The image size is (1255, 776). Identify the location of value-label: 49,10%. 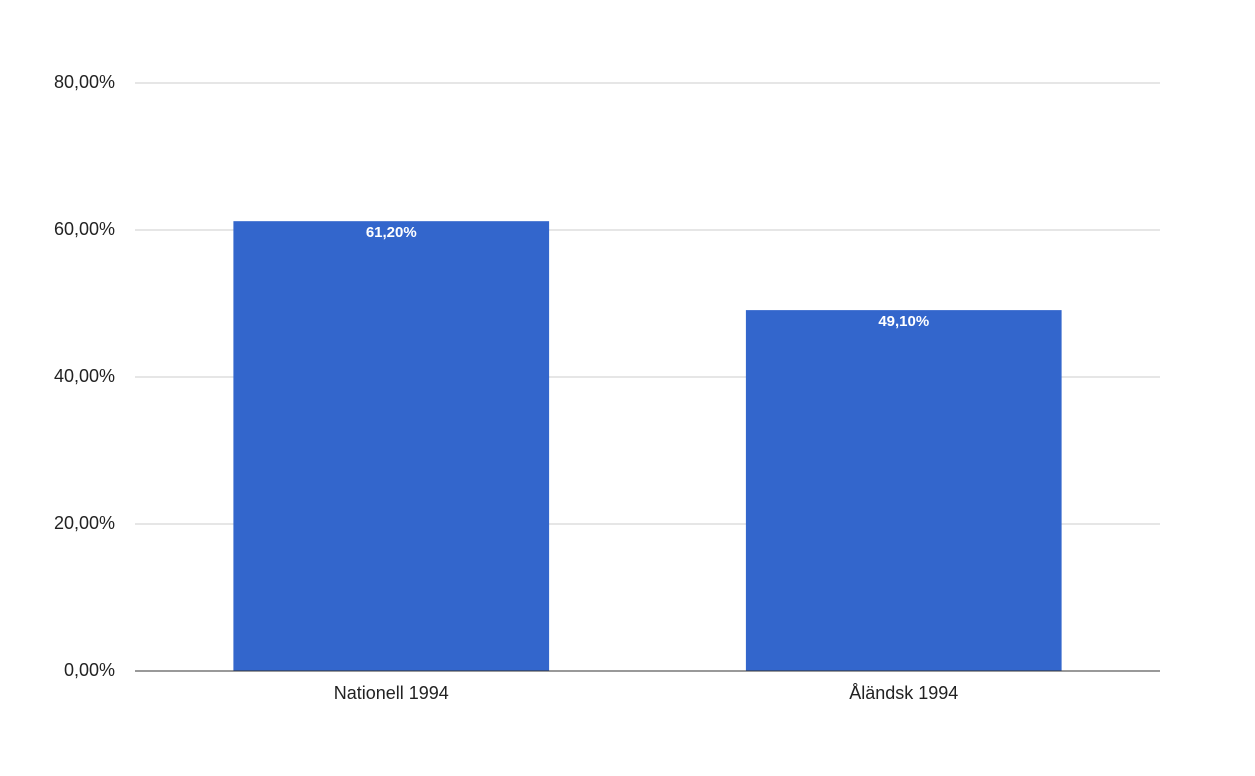
(903, 321).